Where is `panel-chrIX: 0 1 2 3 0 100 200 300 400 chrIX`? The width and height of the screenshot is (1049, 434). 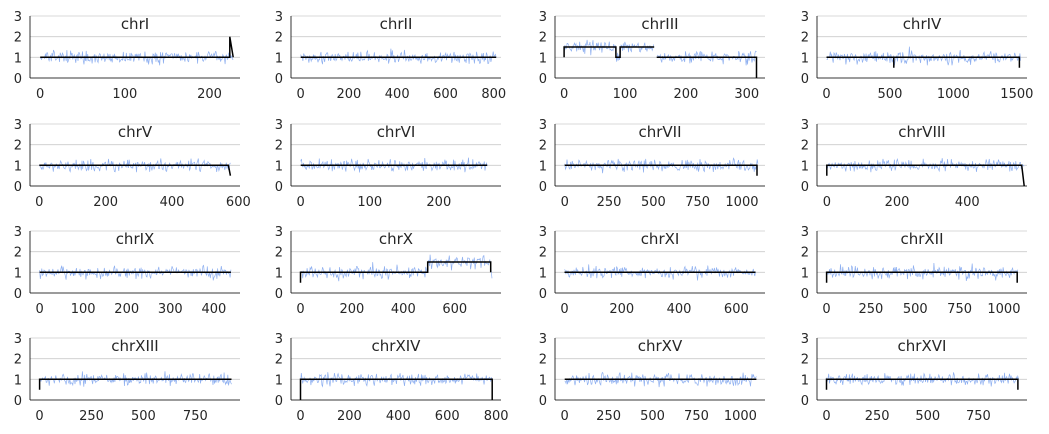
panel-chrIX: 0 1 2 3 0 100 200 300 400 chrIX is located at coordinates (127, 271).